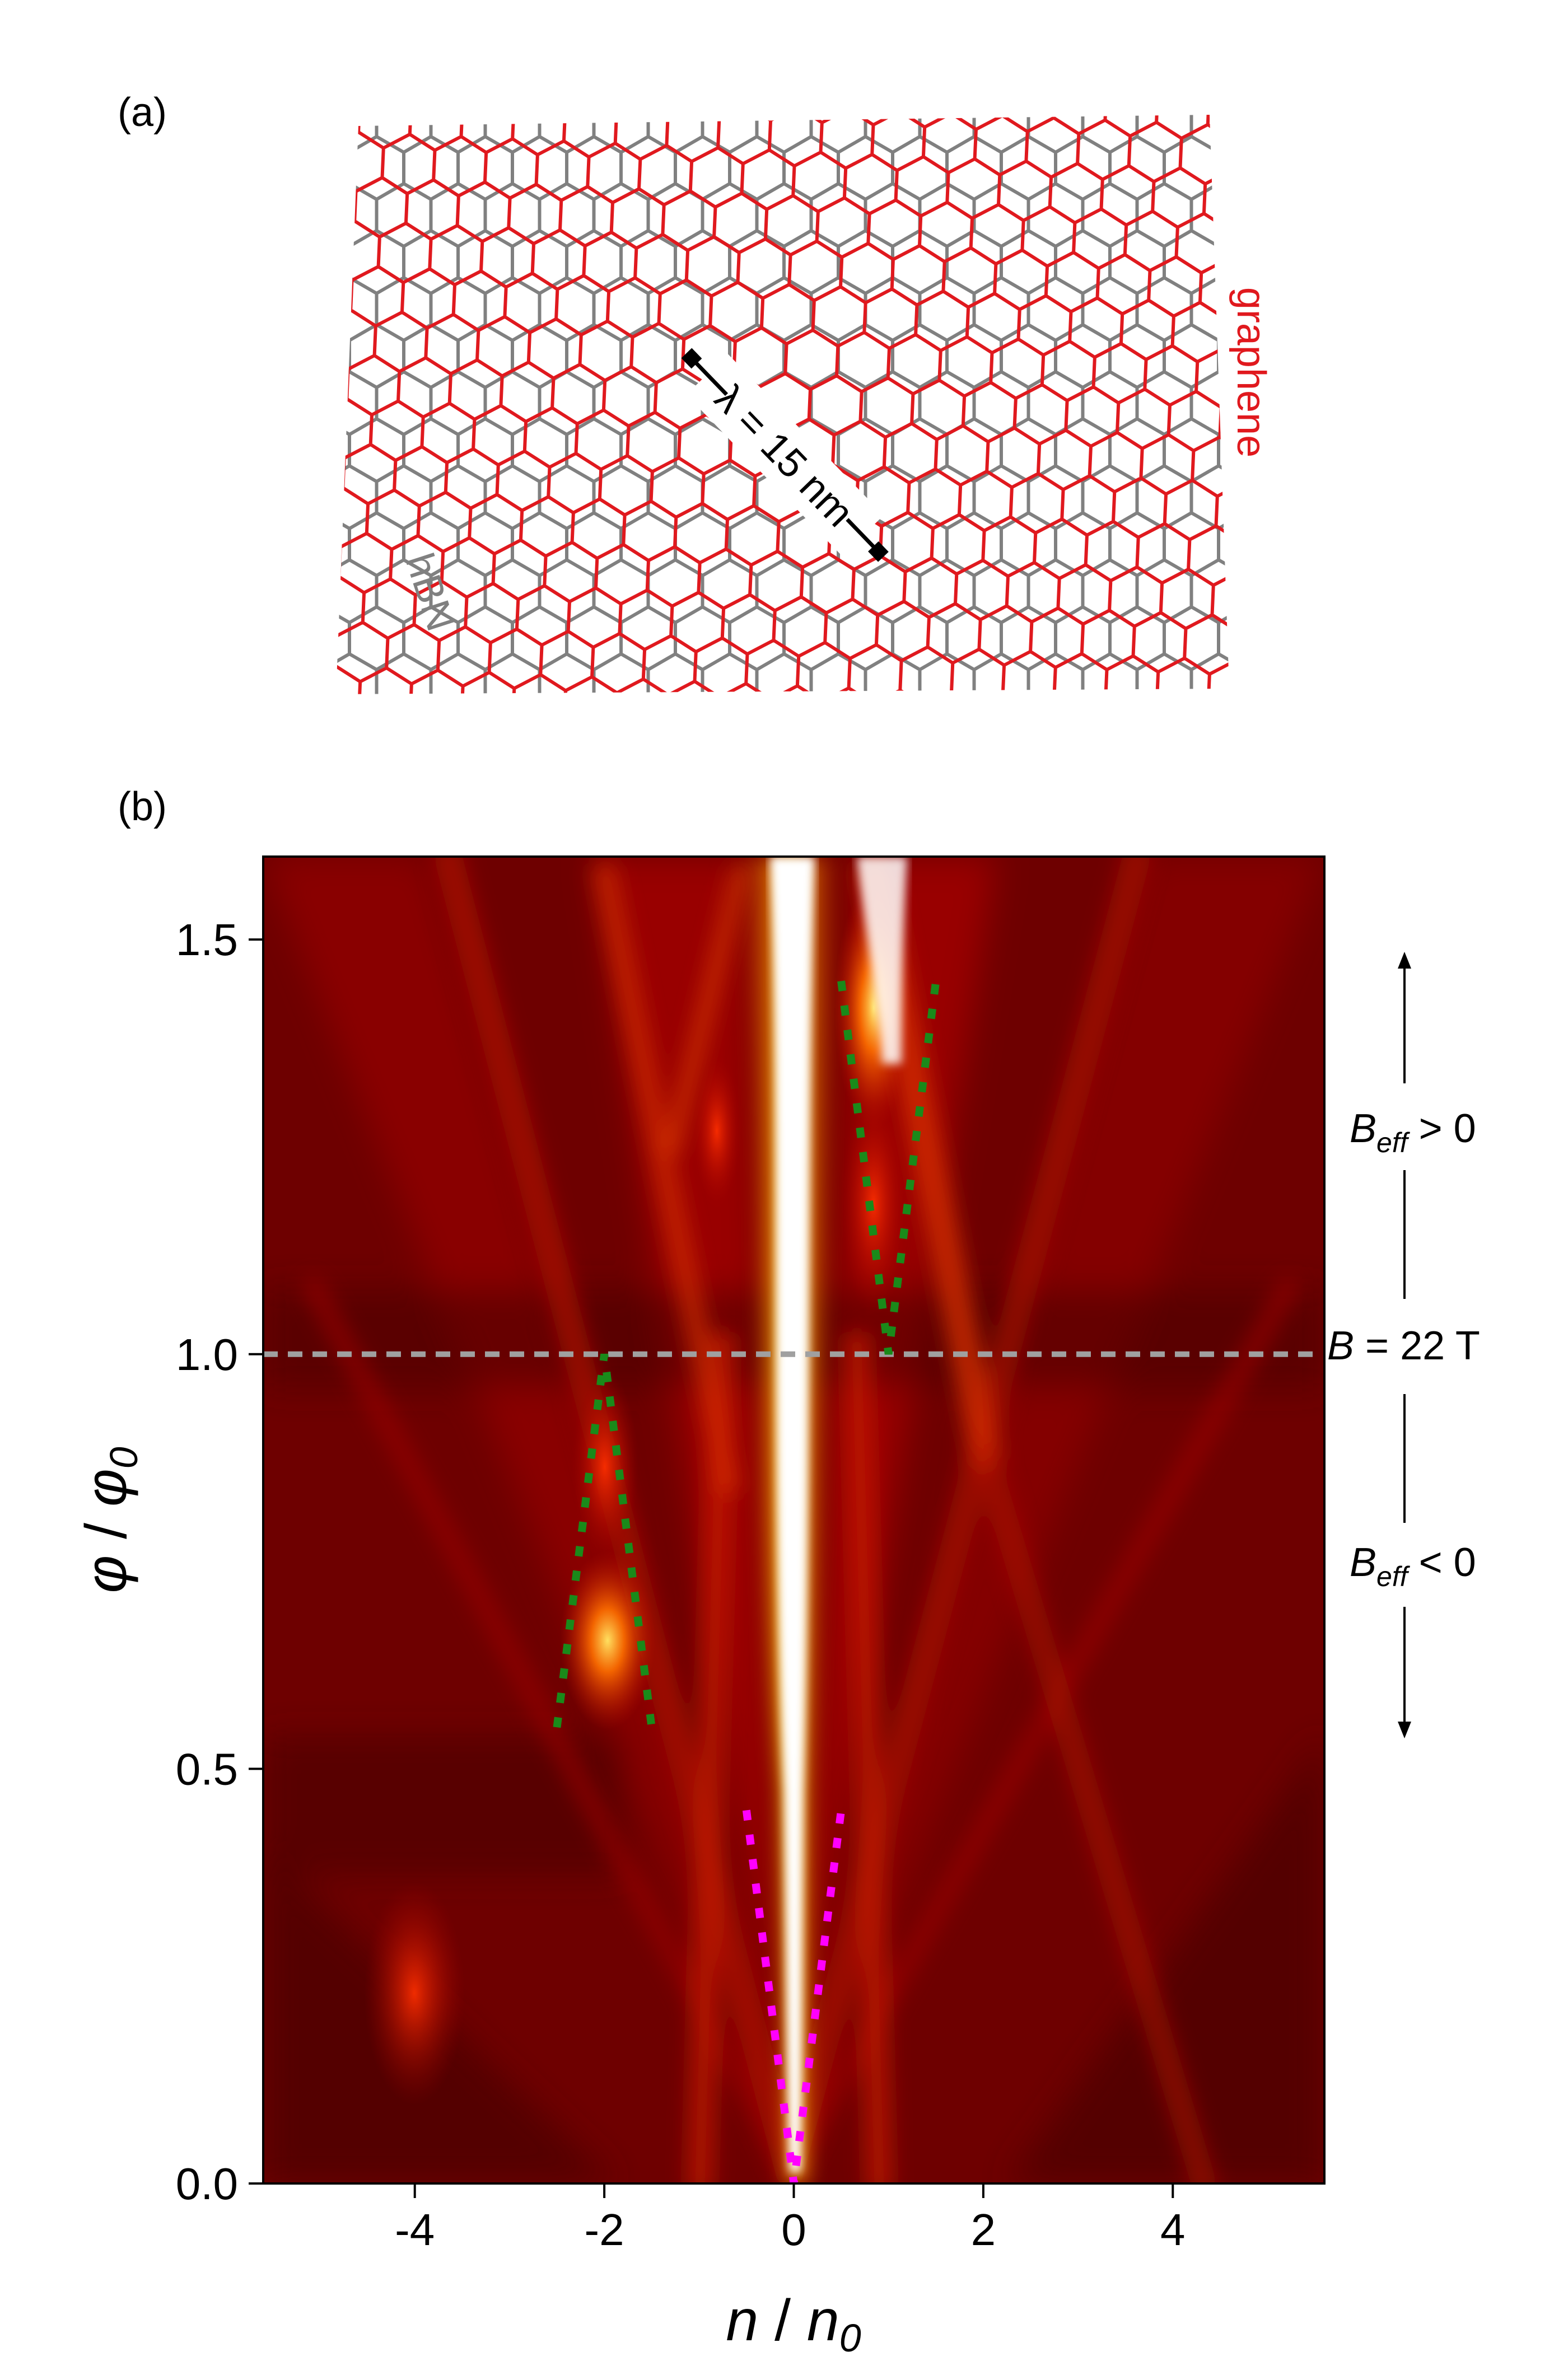  Describe the element at coordinates (207, 1355) in the screenshot. I see `y-tick-label: 1.0` at that location.